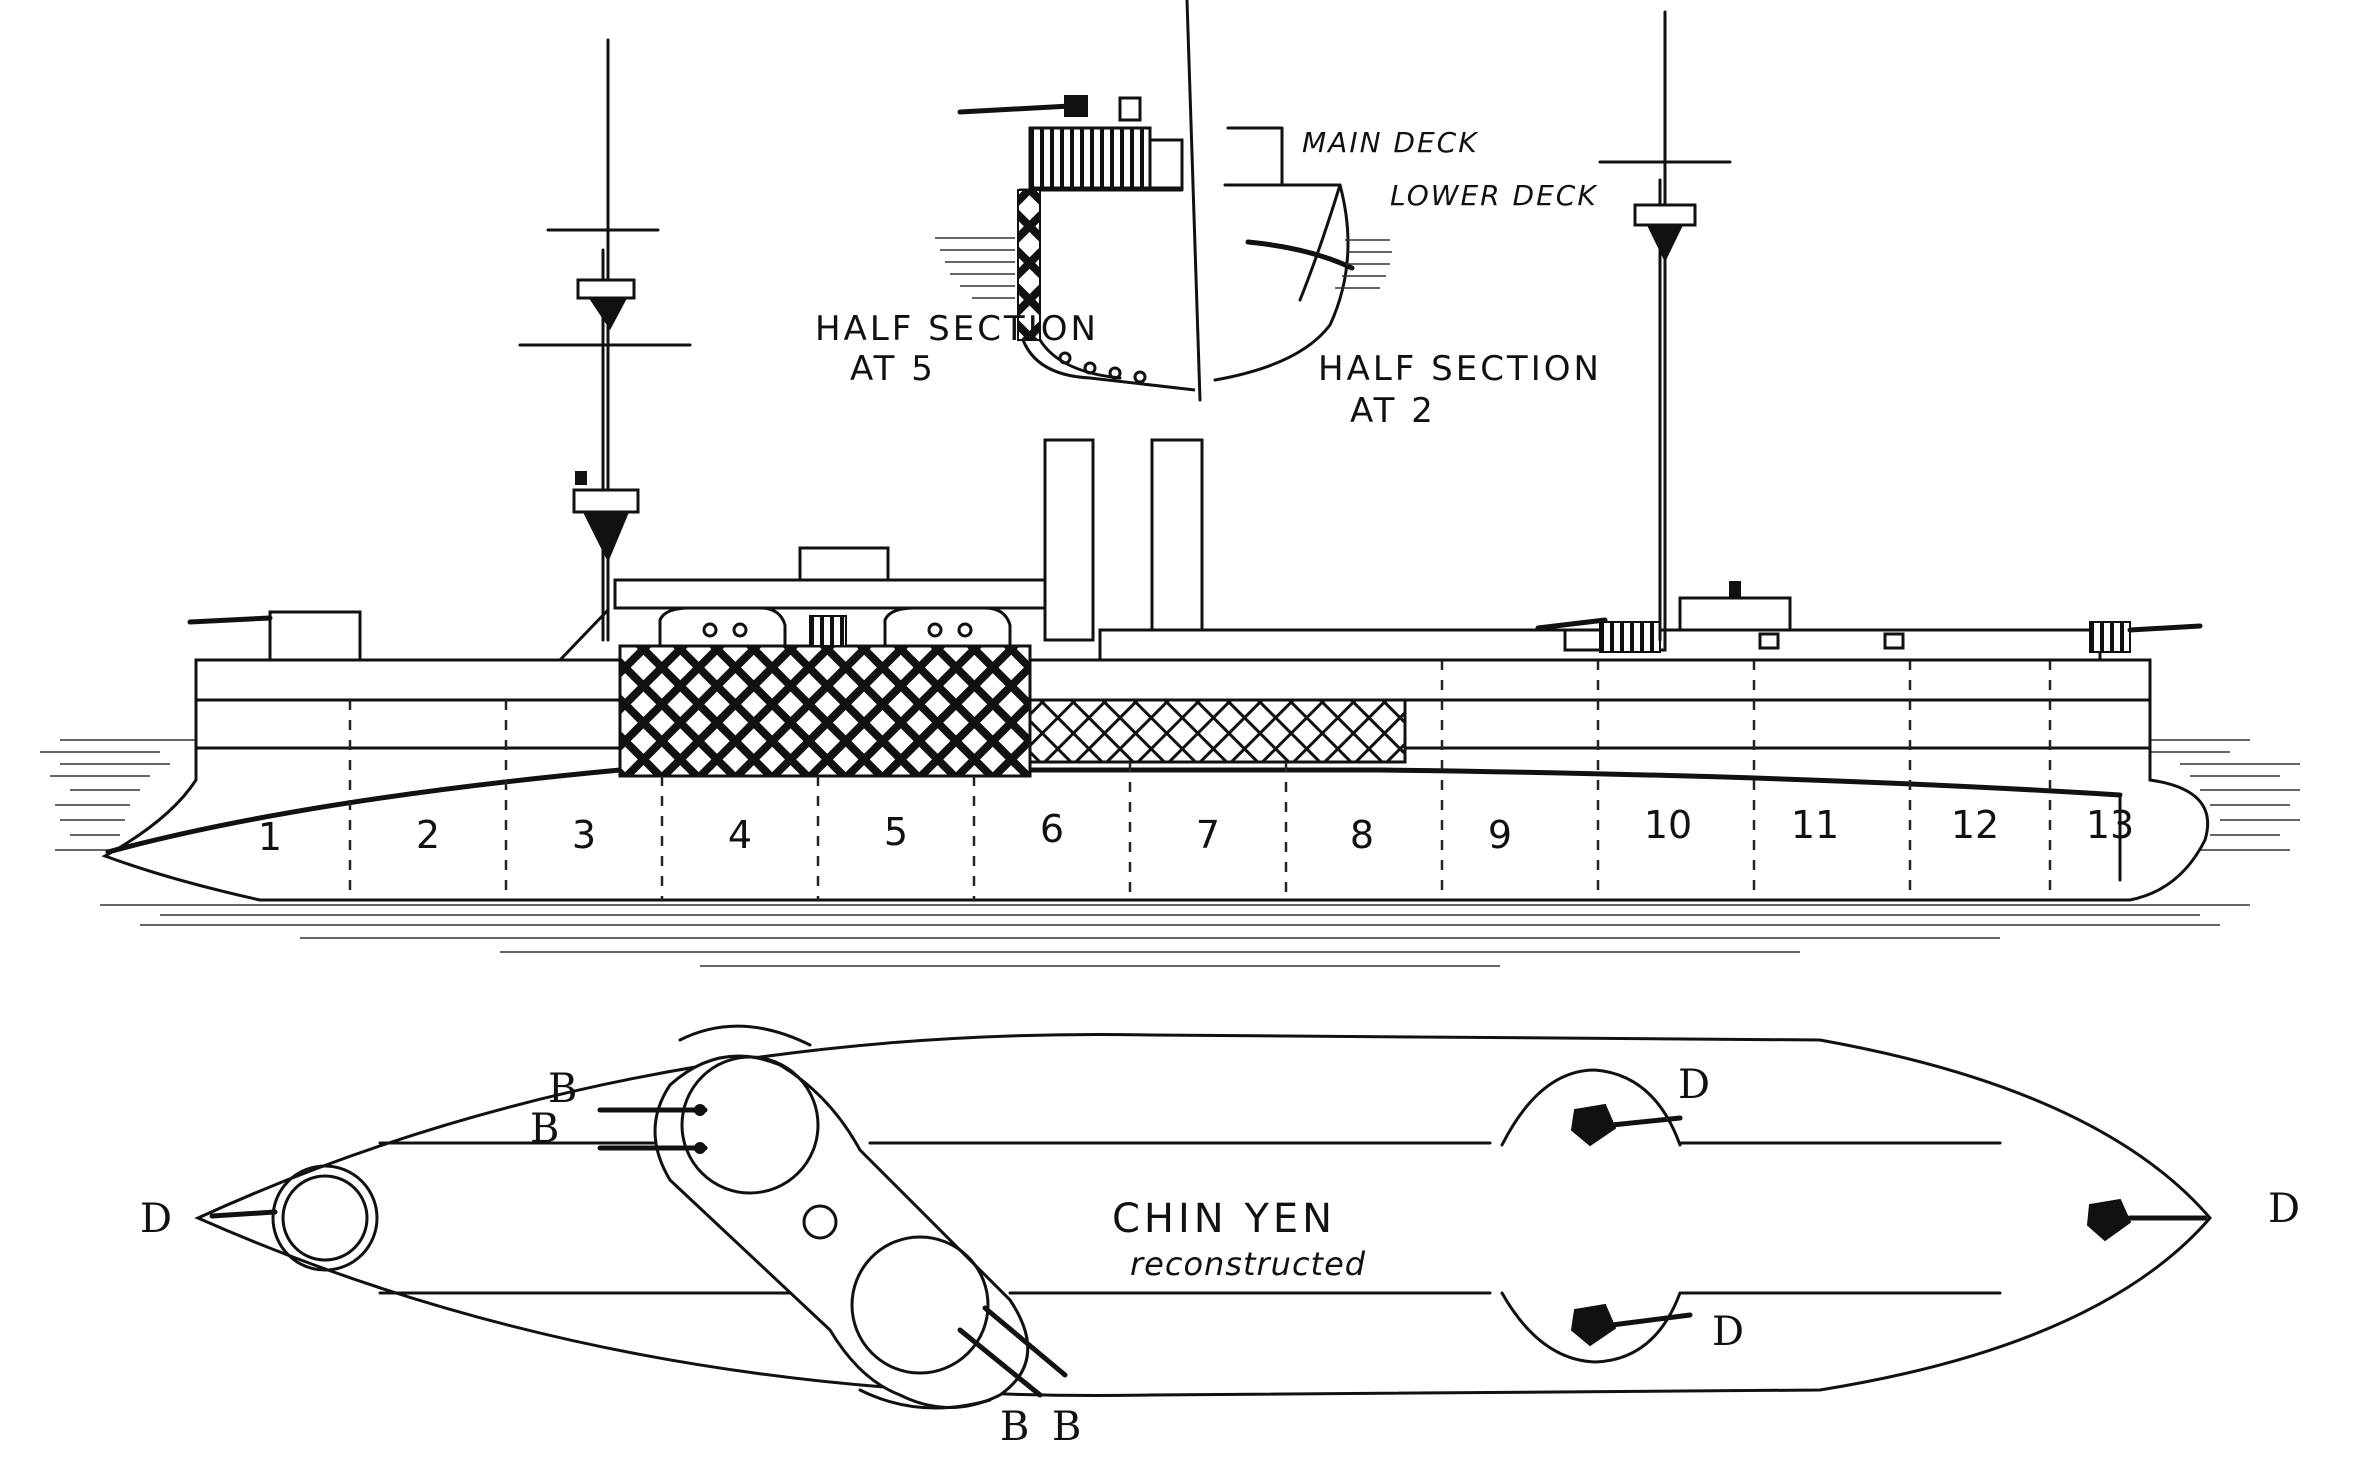 This screenshot has height=1457, width=2354. Describe the element at coordinates (825, 711) in the screenshot. I see `heavy-armor-belt` at that location.